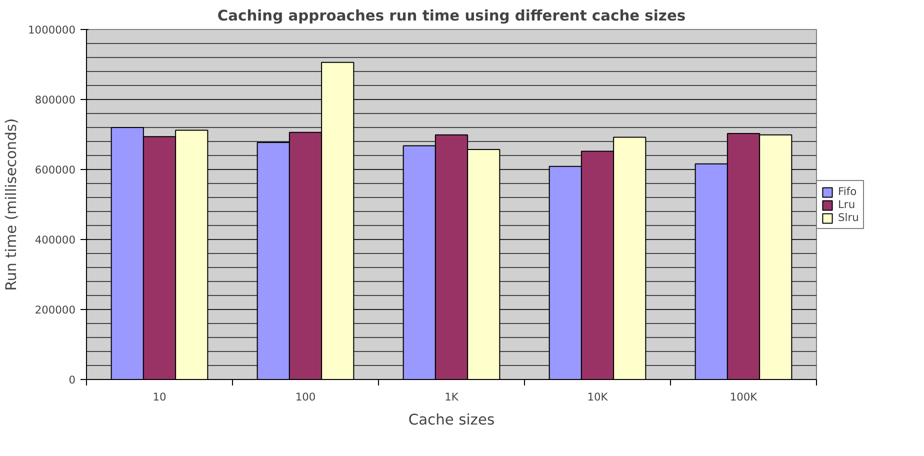  What do you see at coordinates (72, 380) in the screenshot?
I see `y-tick-label: 0` at bounding box center [72, 380].